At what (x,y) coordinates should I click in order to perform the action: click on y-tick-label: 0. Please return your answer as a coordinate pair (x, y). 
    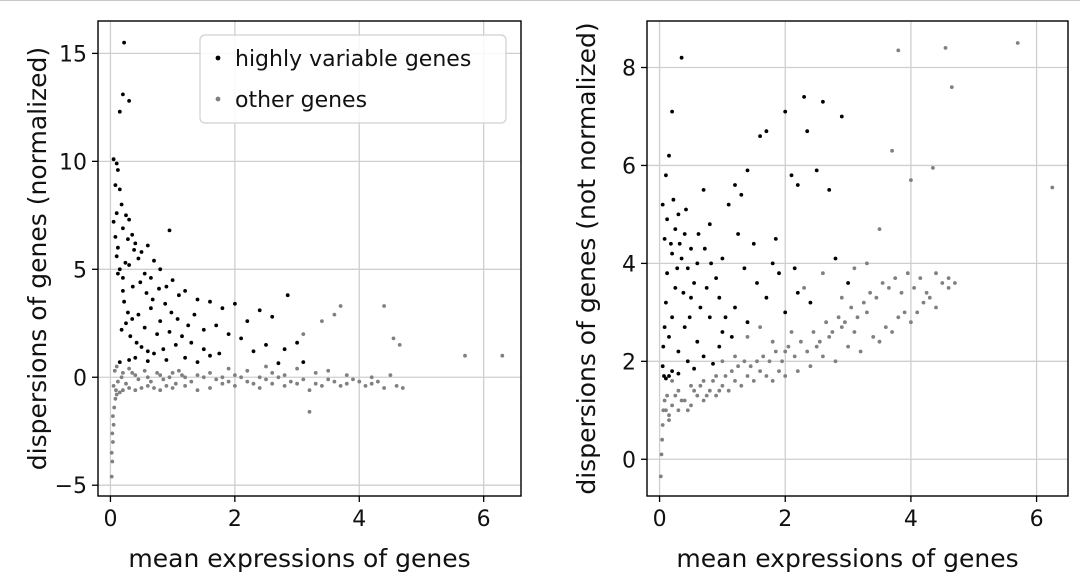
    Looking at the image, I should click on (80, 378).